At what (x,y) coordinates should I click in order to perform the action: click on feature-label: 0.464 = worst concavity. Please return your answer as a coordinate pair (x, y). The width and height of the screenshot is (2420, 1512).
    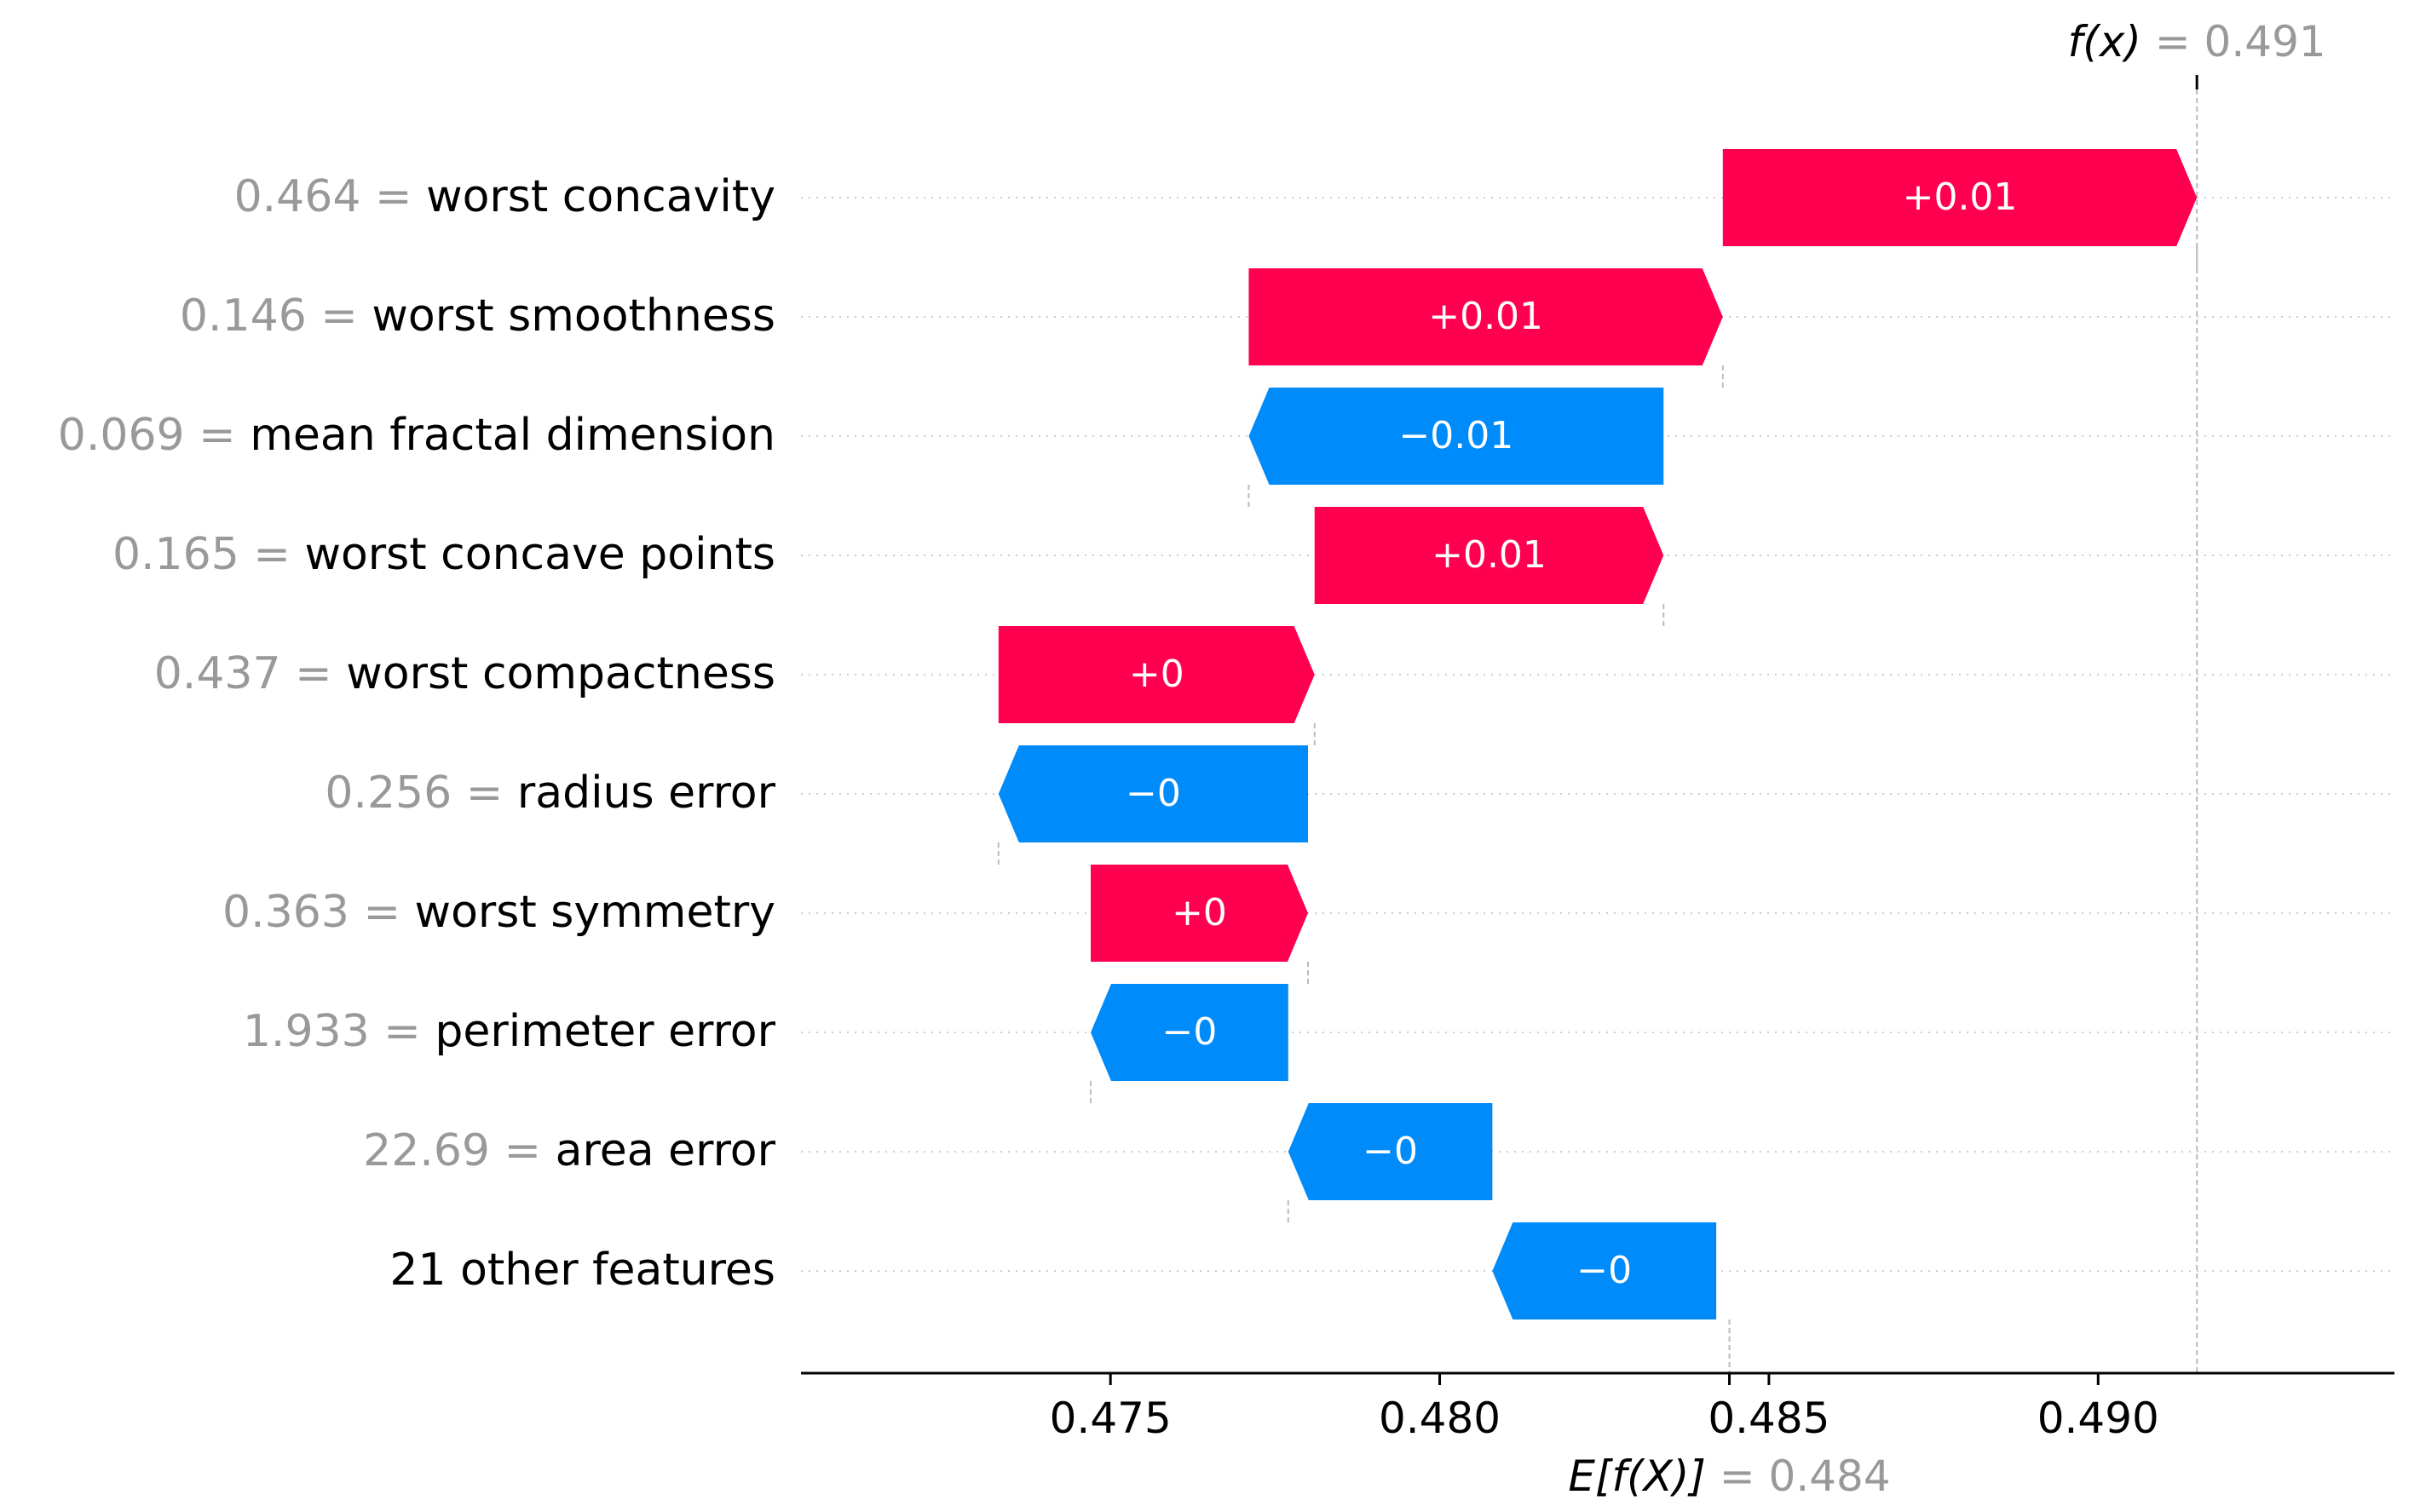
    Looking at the image, I should click on (505, 196).